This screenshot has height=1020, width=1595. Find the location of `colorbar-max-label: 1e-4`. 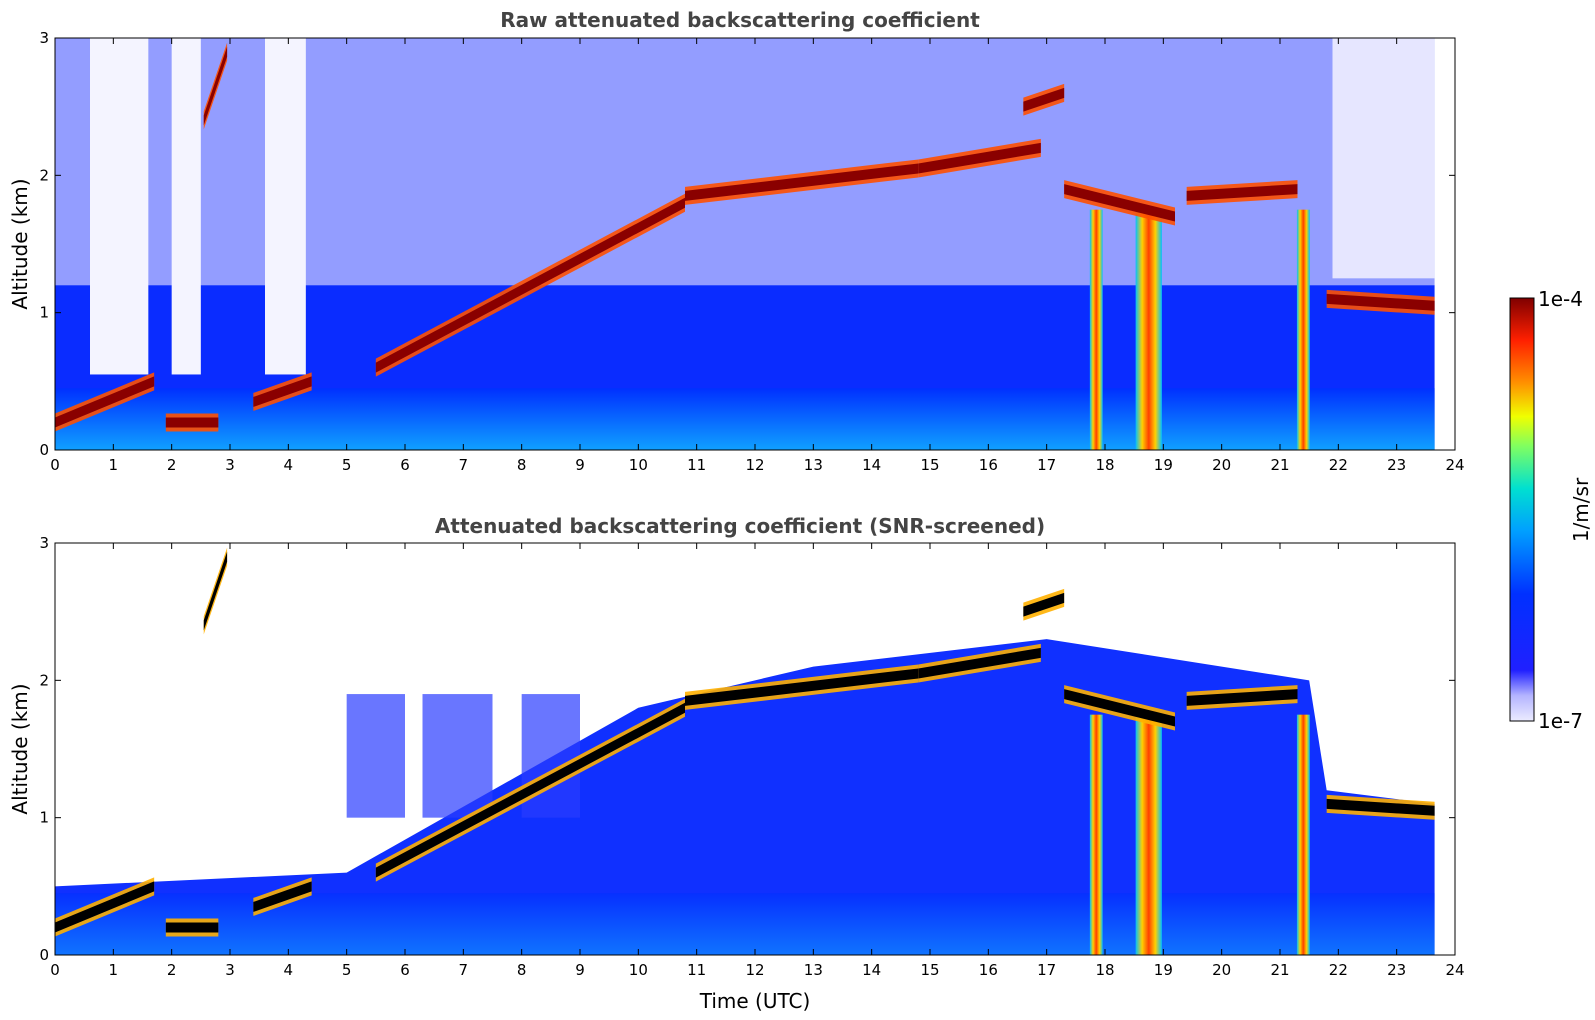

colorbar-max-label: 1e-4 is located at coordinates (1560, 299).